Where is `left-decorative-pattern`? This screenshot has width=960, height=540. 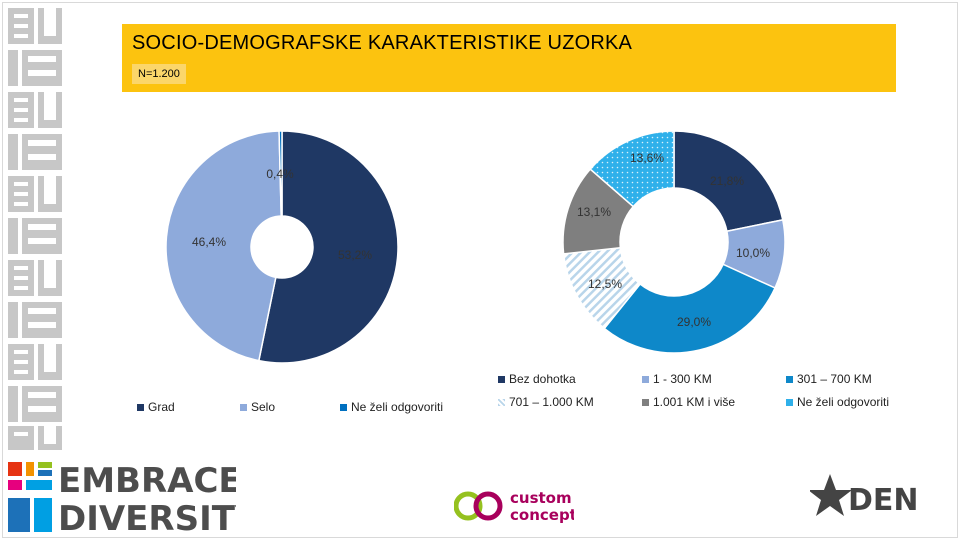 left-decorative-pattern is located at coordinates (35, 229).